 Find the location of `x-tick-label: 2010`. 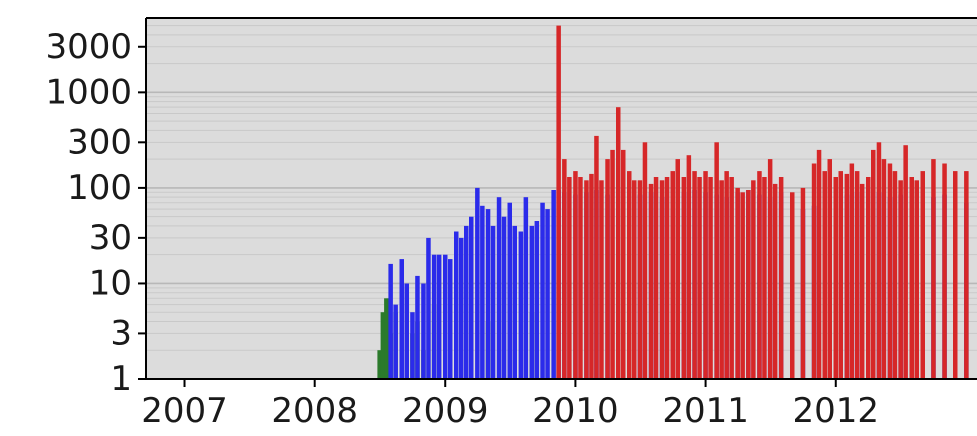

x-tick-label: 2010 is located at coordinates (575, 411).